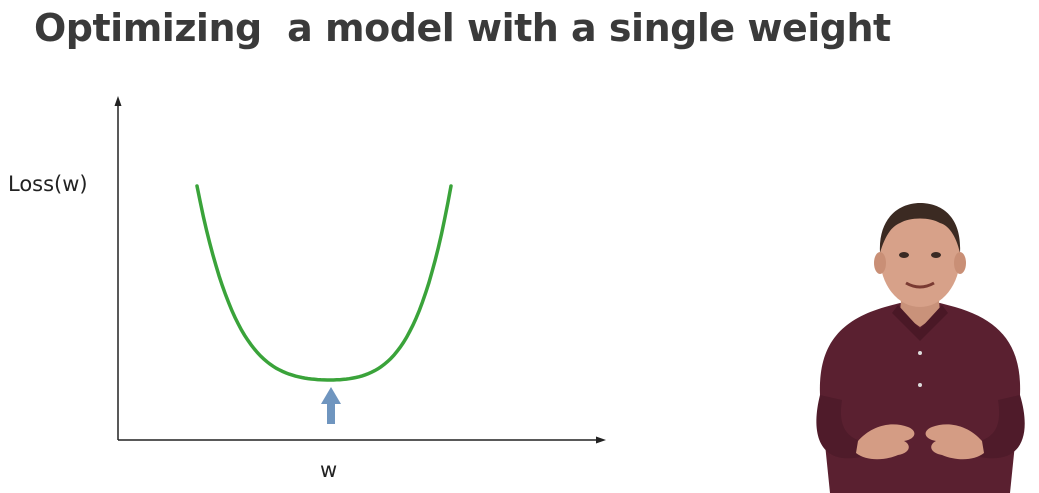 The width and height of the screenshot is (1039, 493). What do you see at coordinates (885, 442) in the screenshot?
I see `presenter-hand-left` at bounding box center [885, 442].